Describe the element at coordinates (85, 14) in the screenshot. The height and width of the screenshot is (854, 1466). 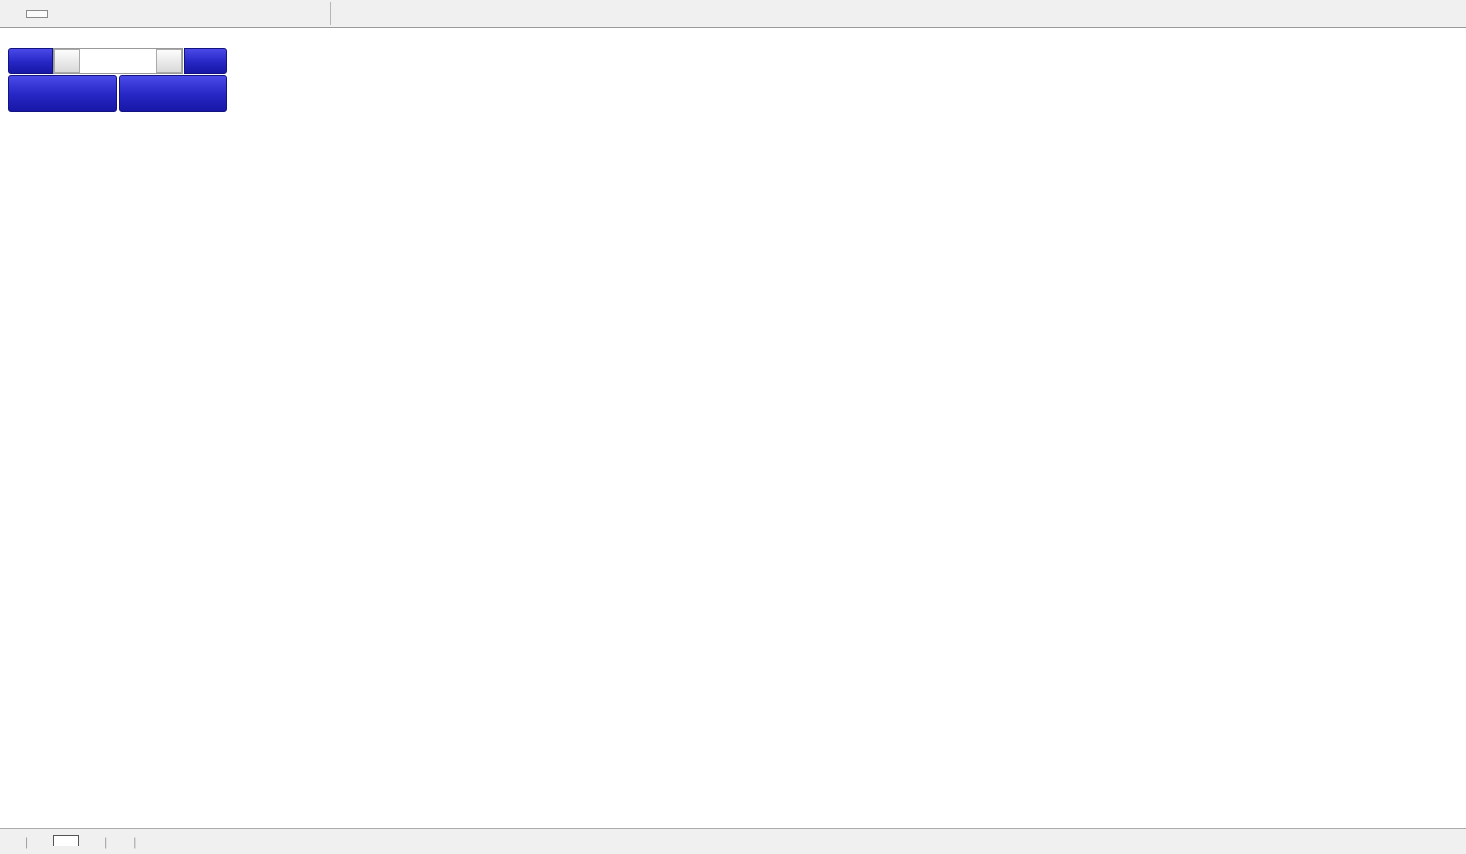
I see `timeframe-tab-mn` at that location.